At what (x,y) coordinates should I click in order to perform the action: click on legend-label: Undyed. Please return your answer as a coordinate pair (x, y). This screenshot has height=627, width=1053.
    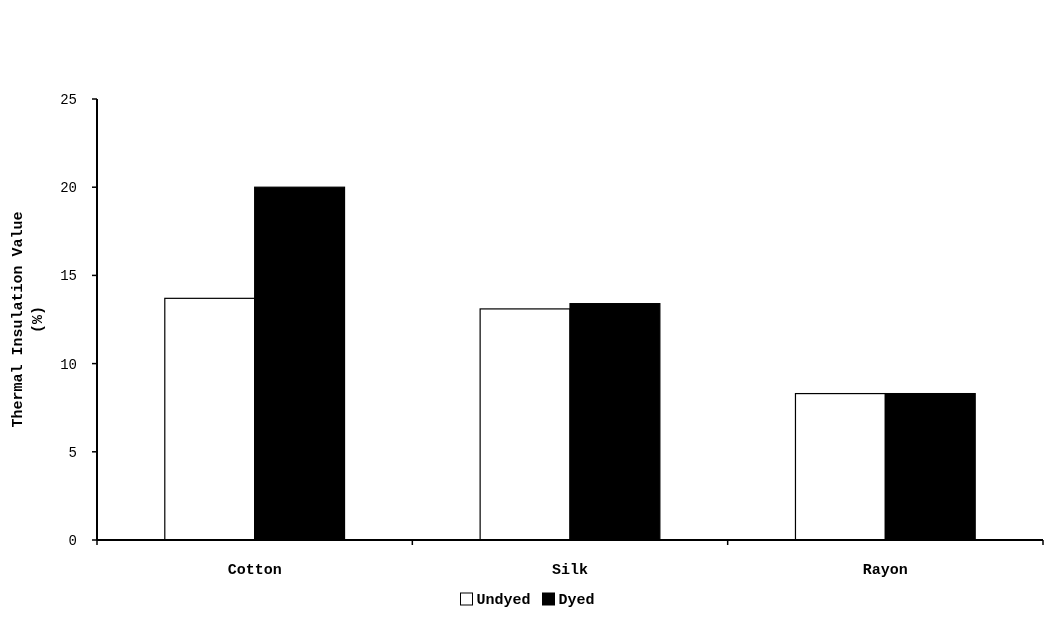
    Looking at the image, I should click on (503, 600).